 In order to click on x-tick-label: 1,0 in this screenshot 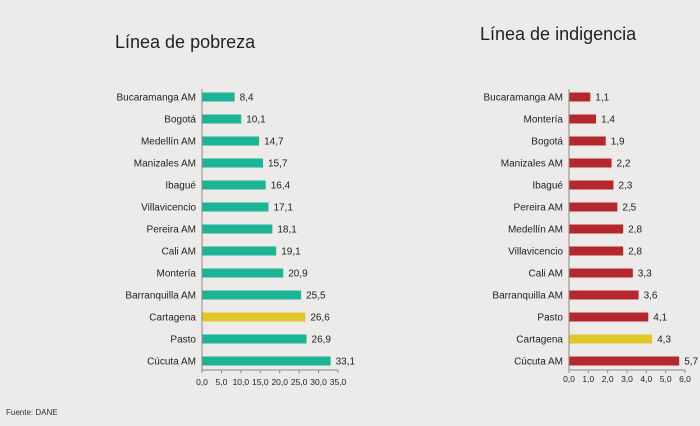, I will do `click(588, 379)`.